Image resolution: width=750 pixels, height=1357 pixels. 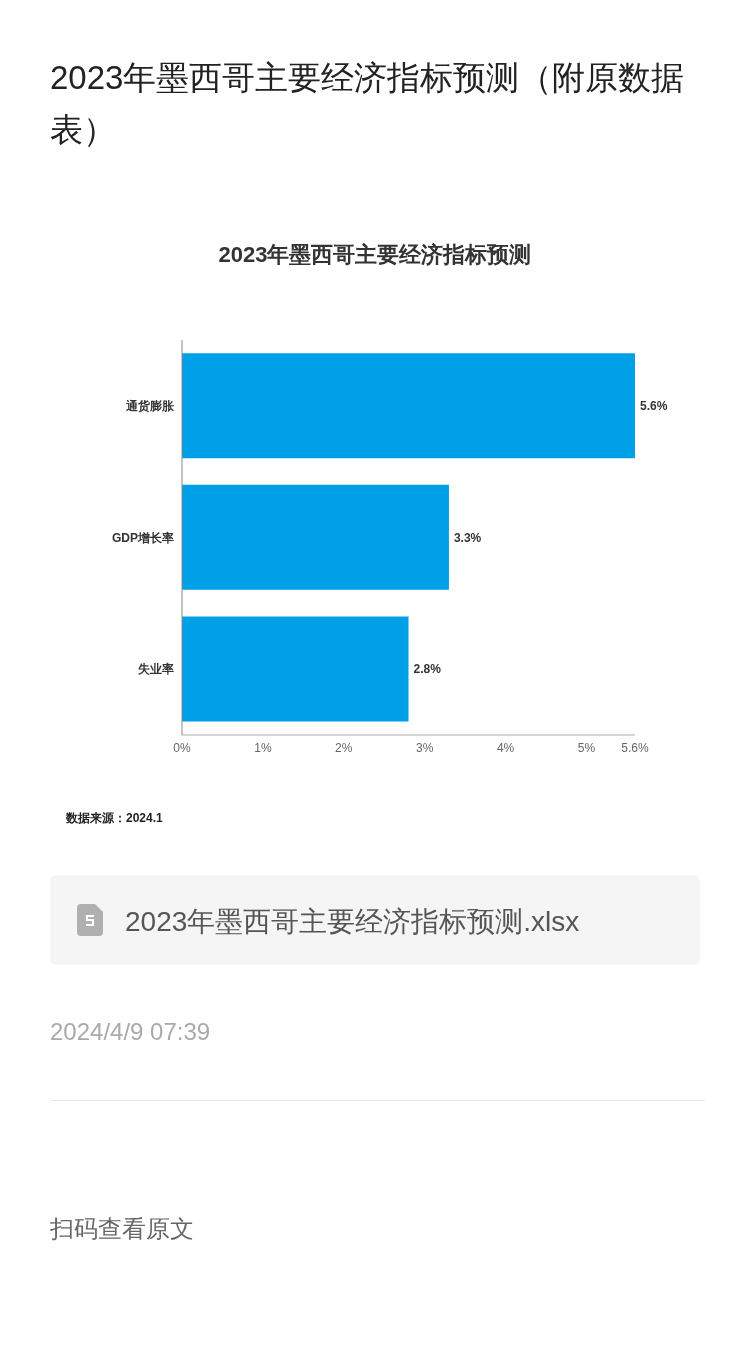 I want to click on y-tick-label: GDP增长率, so click(x=142, y=537).